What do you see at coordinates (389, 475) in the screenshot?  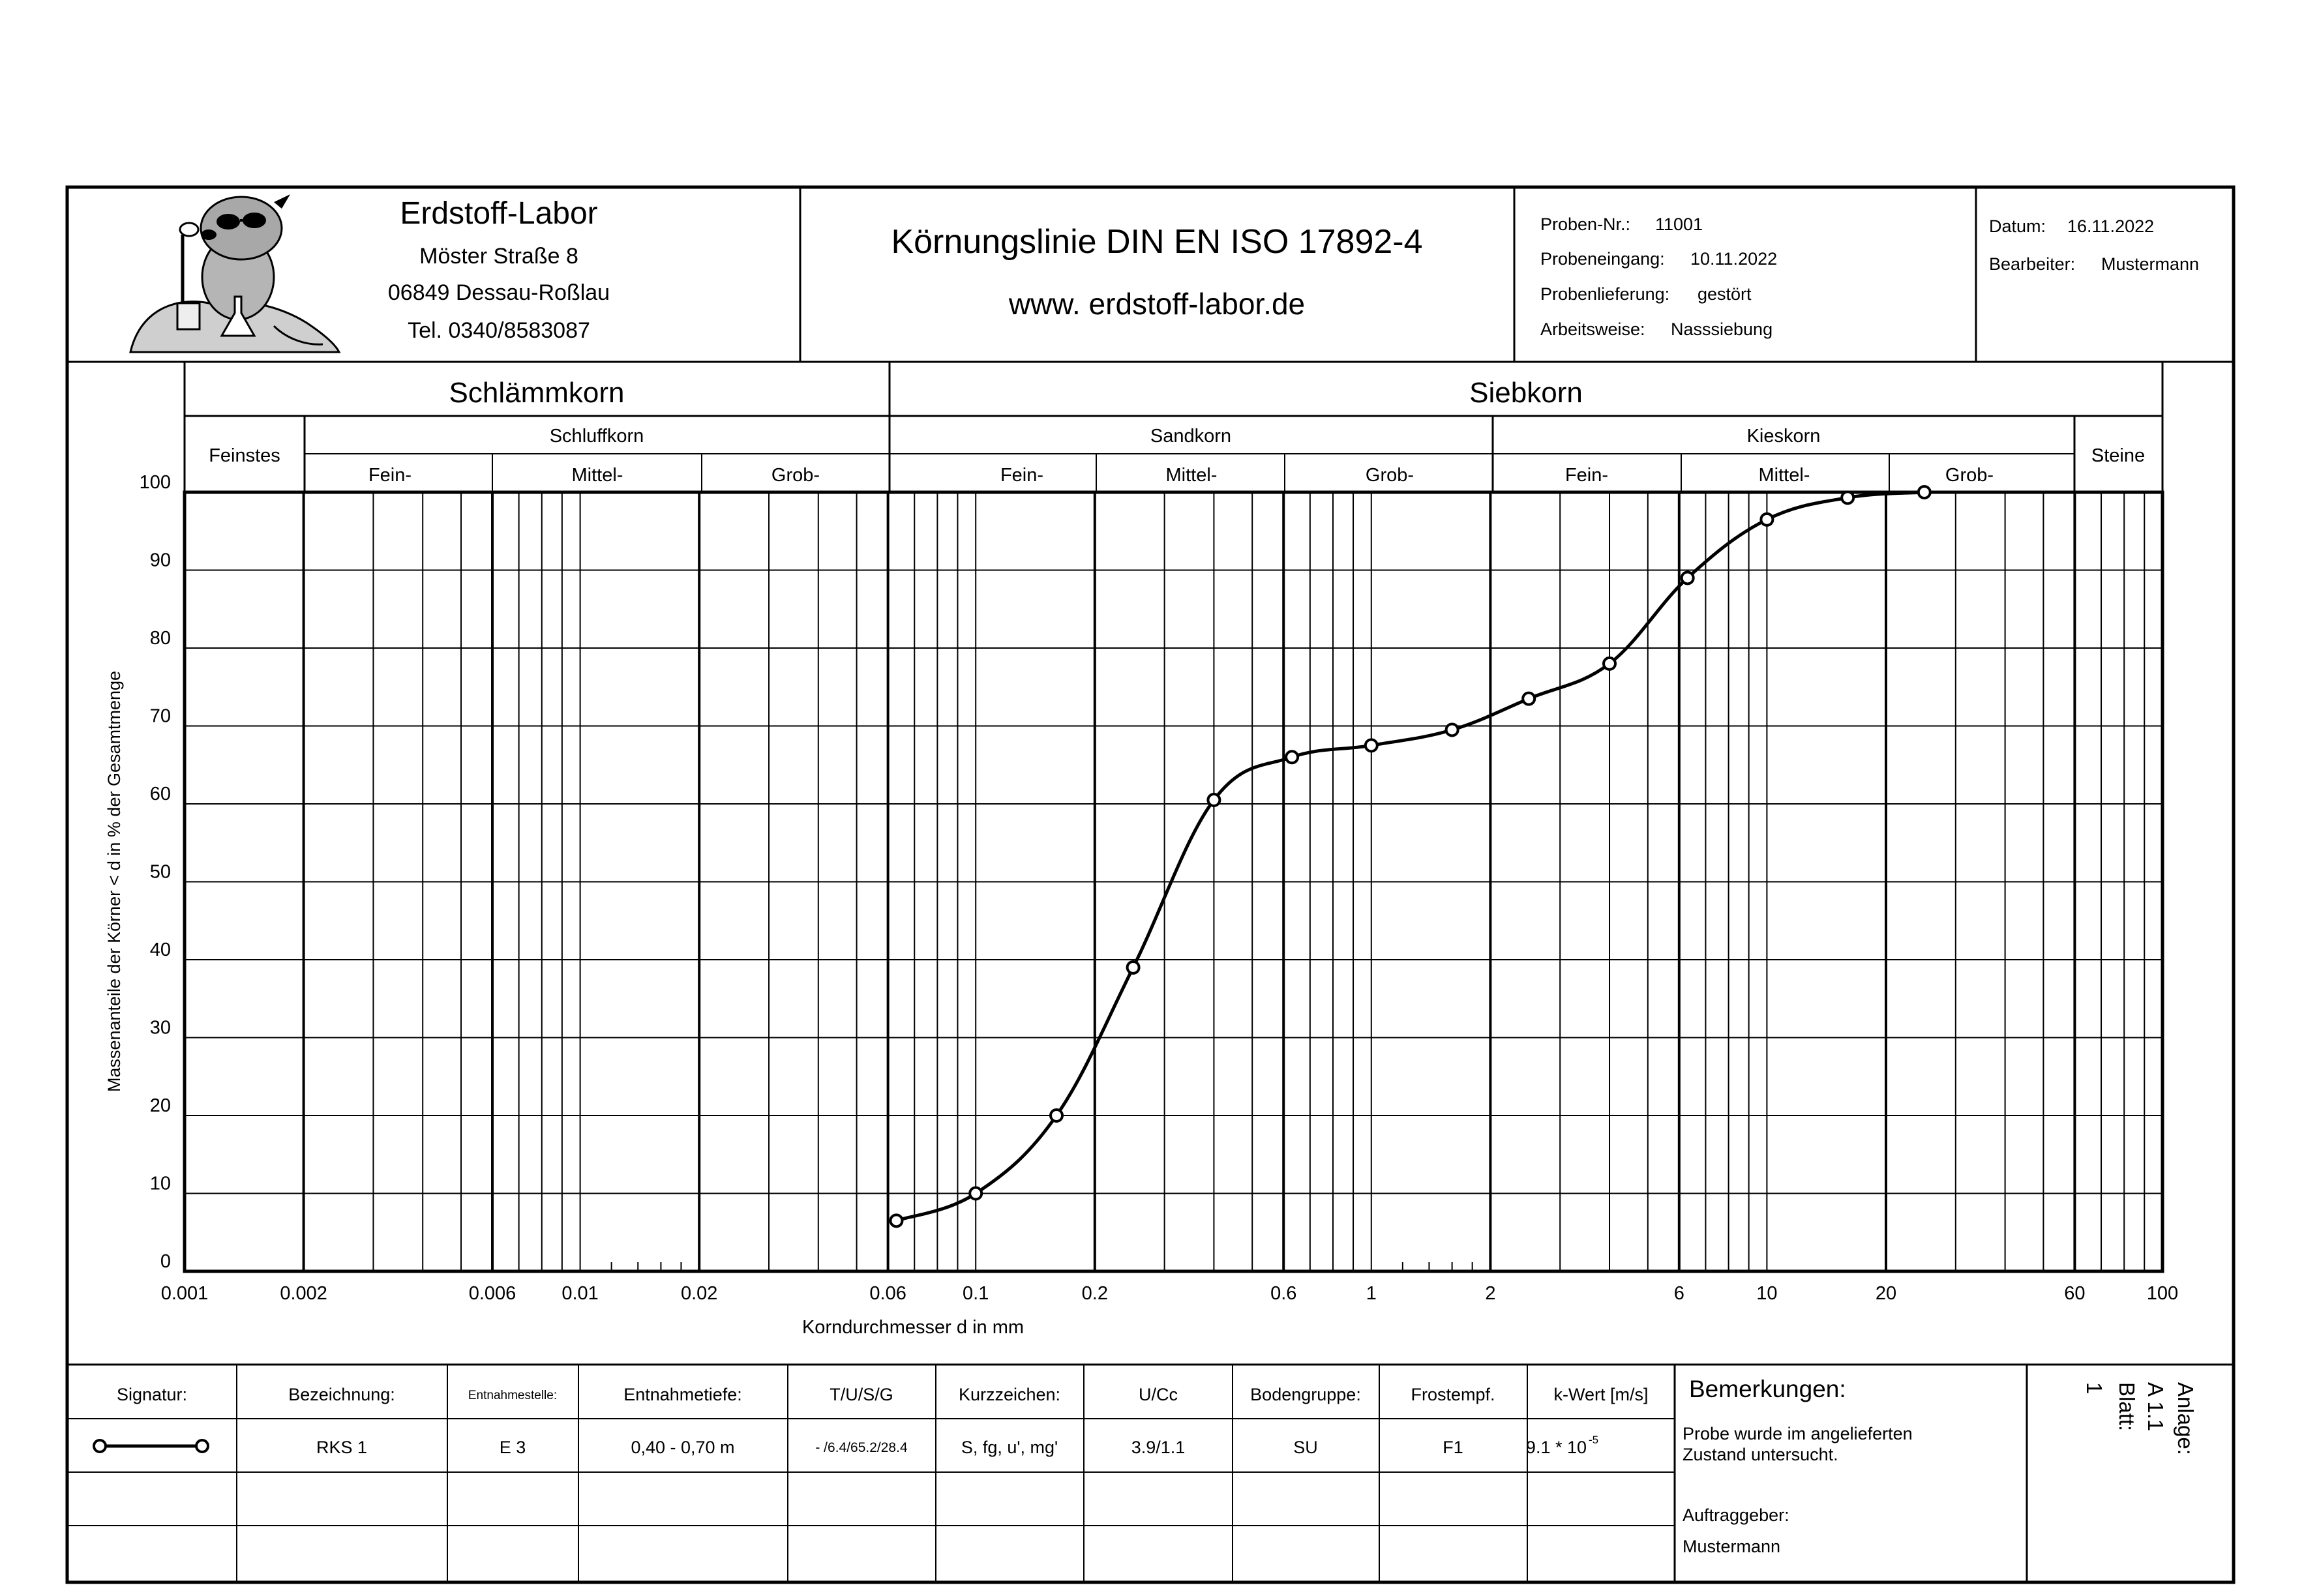 I see `silt-fine-label: Fein-` at bounding box center [389, 475].